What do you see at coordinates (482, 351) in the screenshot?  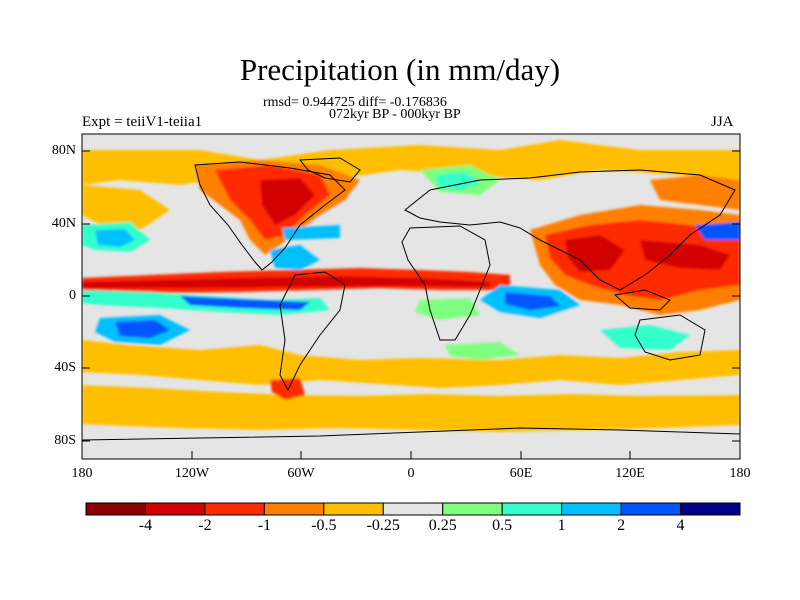 I see `south-indian-increase` at bounding box center [482, 351].